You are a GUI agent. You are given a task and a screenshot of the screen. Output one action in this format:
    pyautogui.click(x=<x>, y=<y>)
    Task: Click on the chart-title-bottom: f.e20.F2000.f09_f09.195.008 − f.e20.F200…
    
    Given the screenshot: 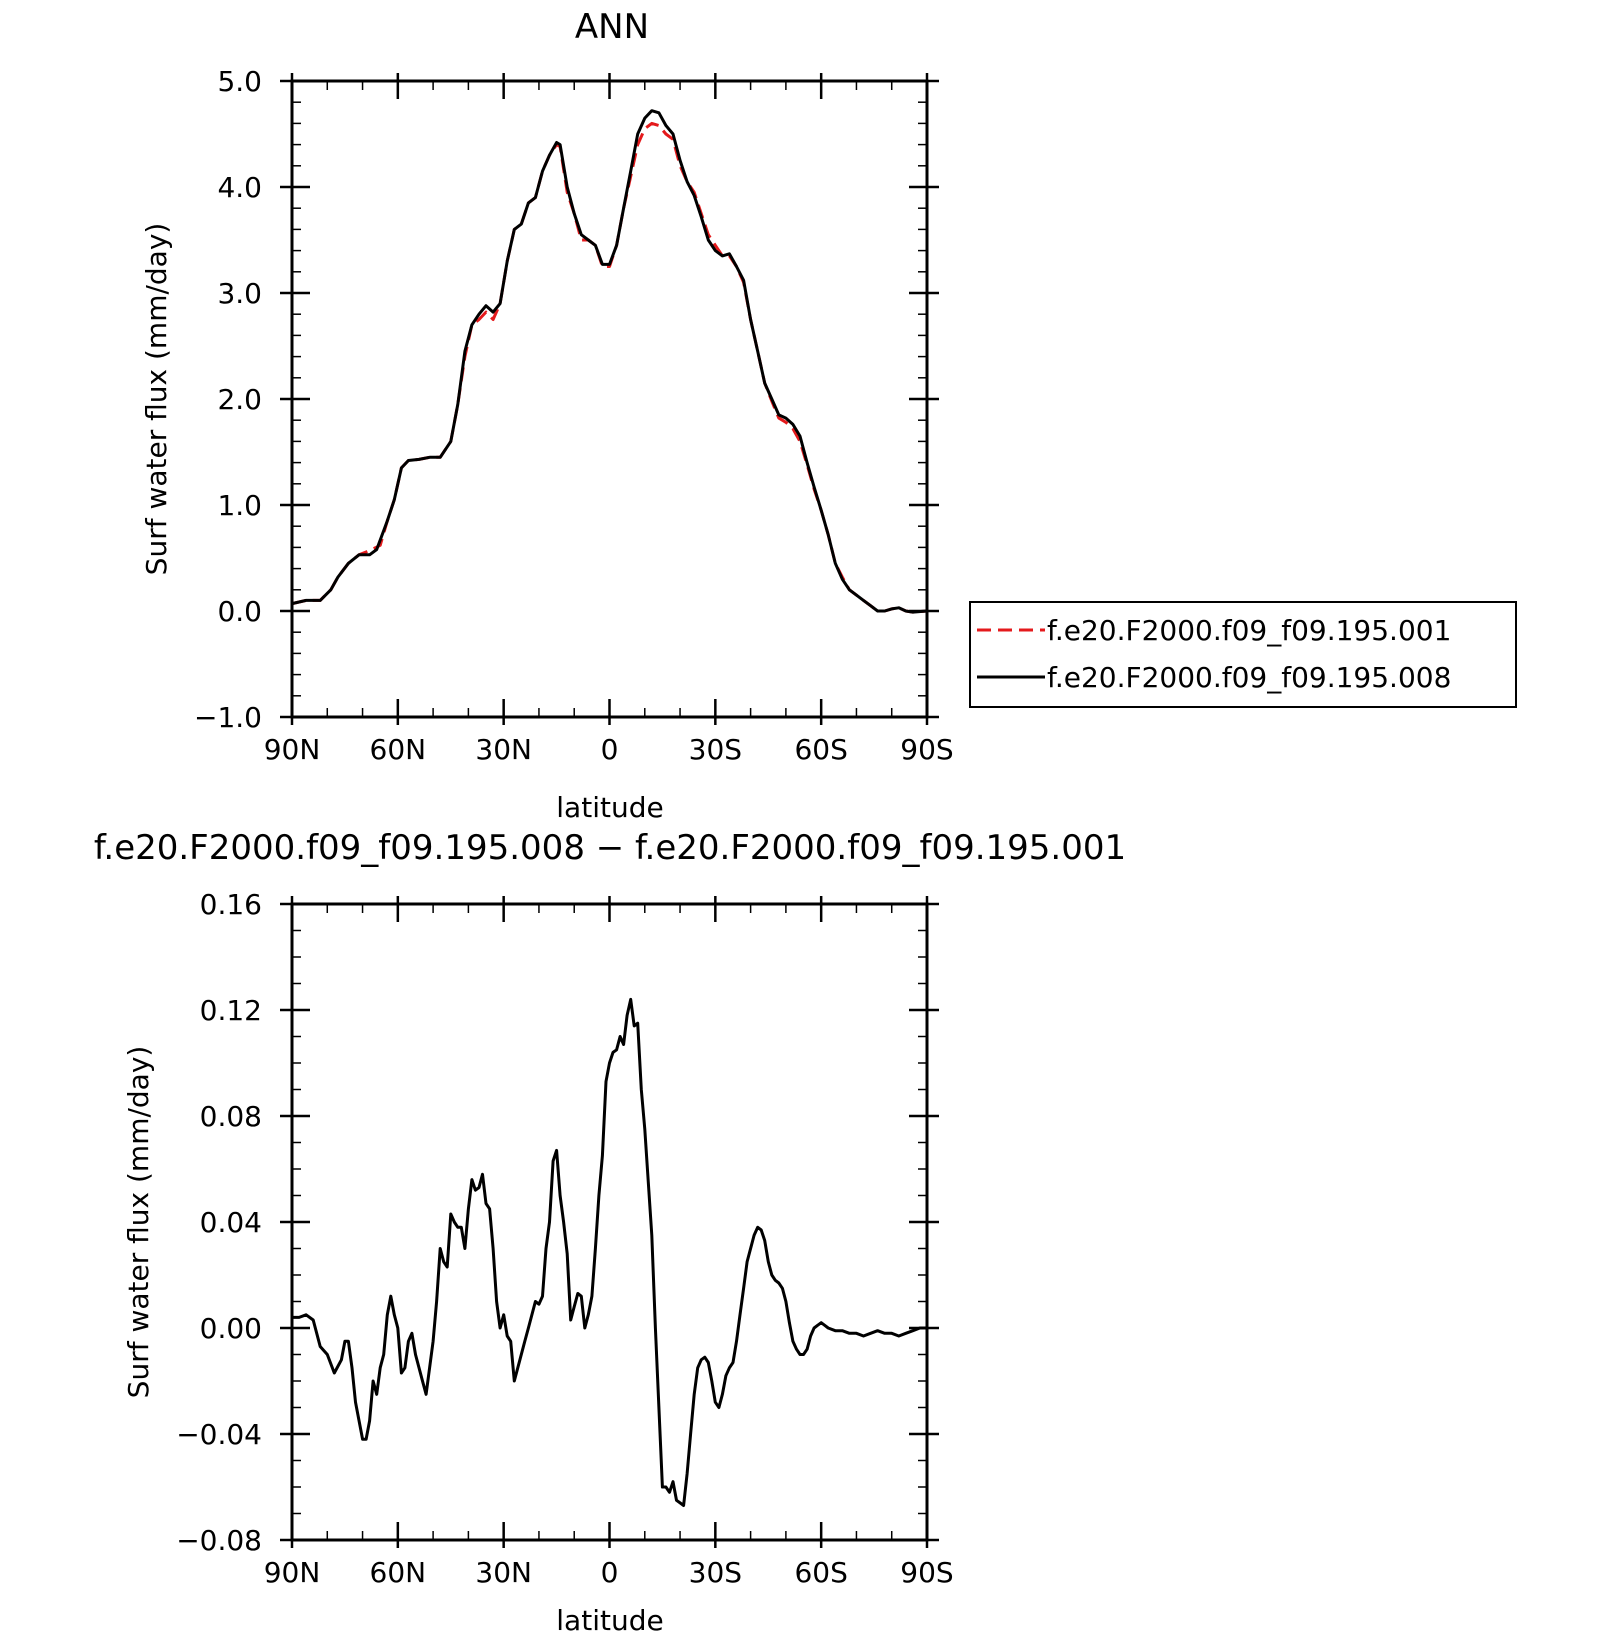 What is the action you would take?
    pyautogui.click(x=610, y=848)
    